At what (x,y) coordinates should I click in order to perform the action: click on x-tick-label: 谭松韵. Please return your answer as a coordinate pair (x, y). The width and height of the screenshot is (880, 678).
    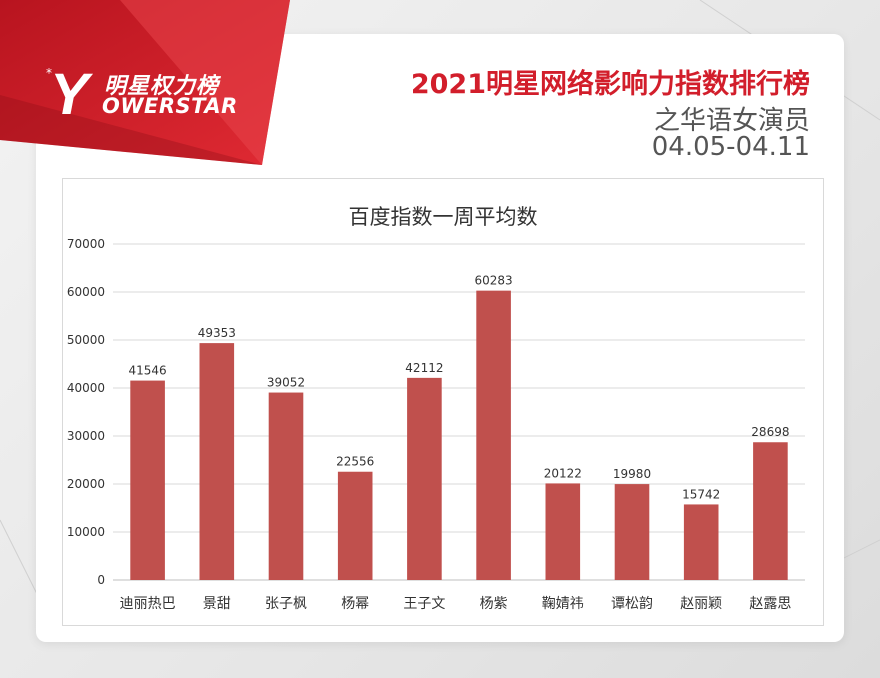
    Looking at the image, I should click on (632, 604).